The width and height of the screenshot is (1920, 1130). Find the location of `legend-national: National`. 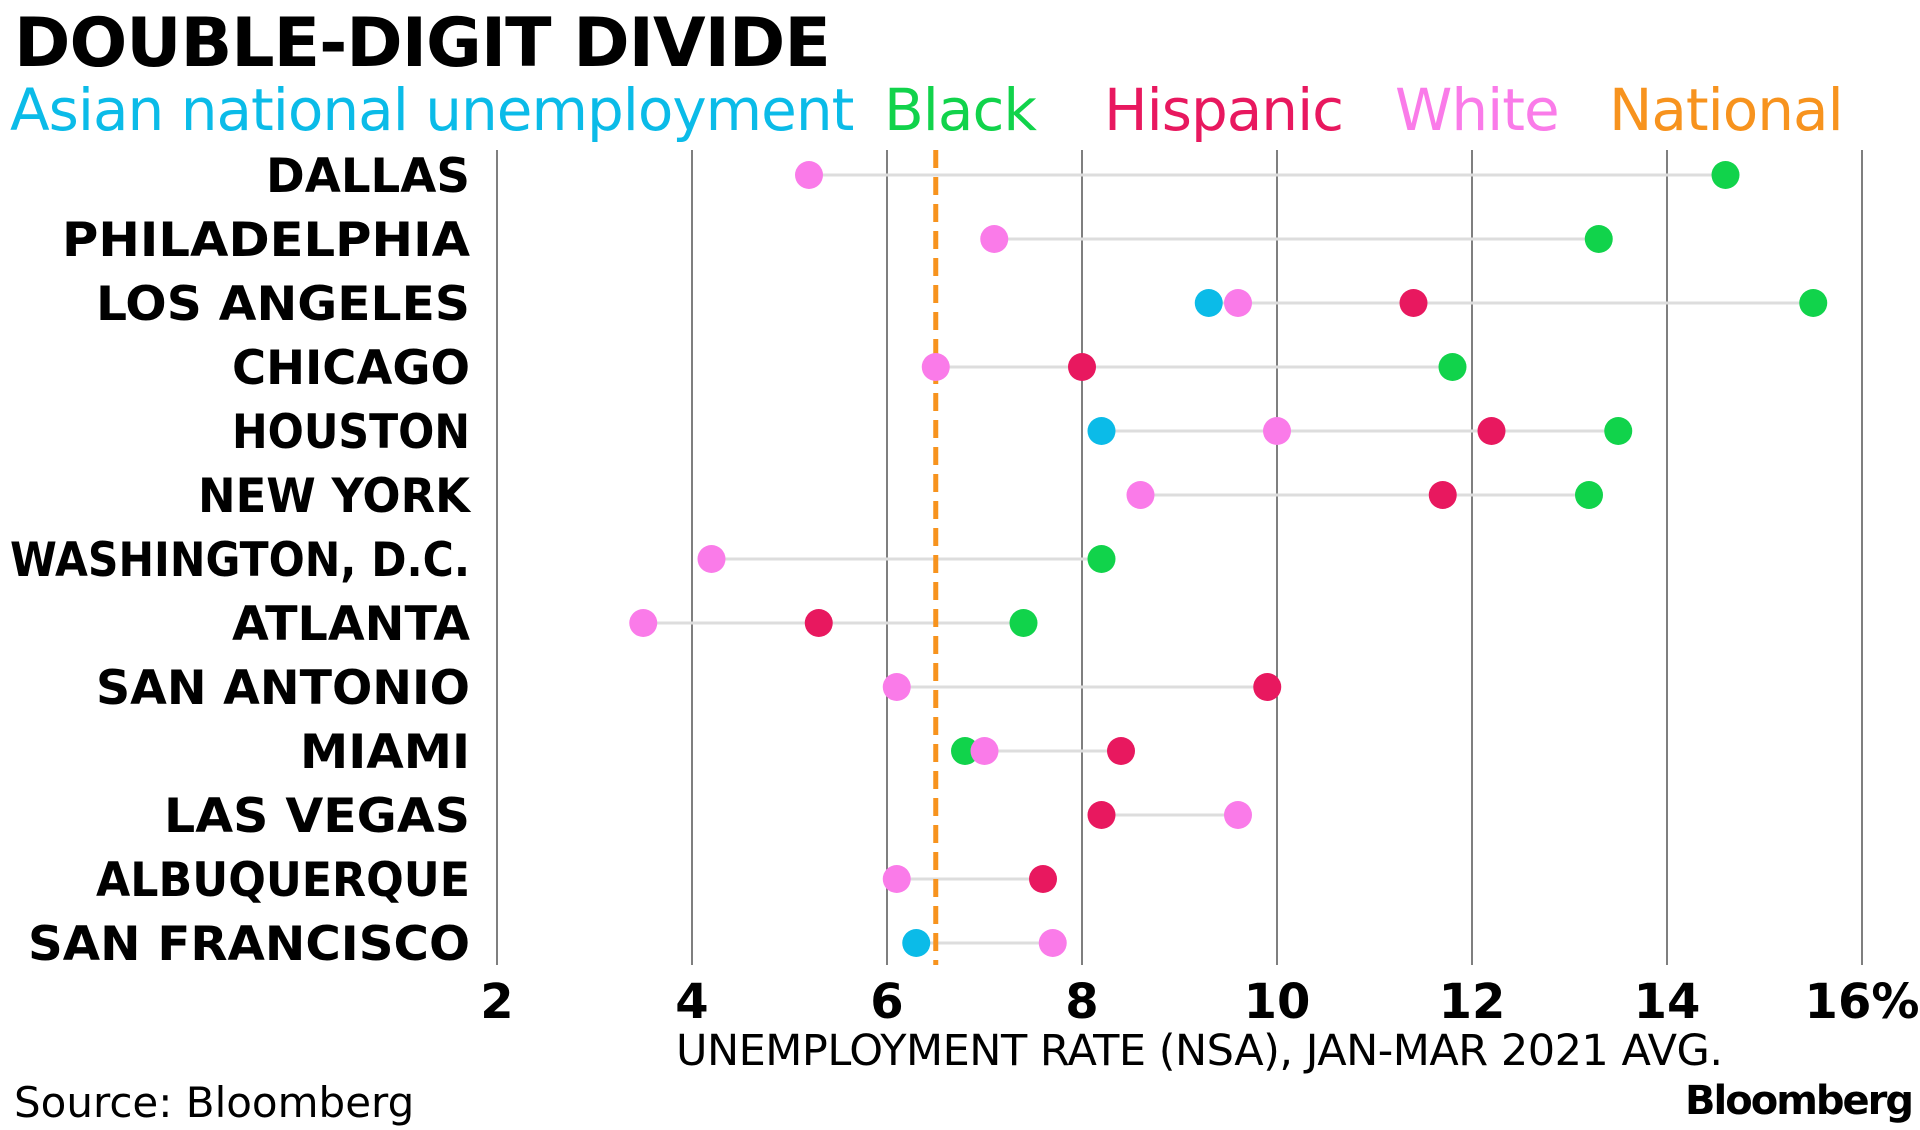

legend-national: National is located at coordinates (1726, 110).